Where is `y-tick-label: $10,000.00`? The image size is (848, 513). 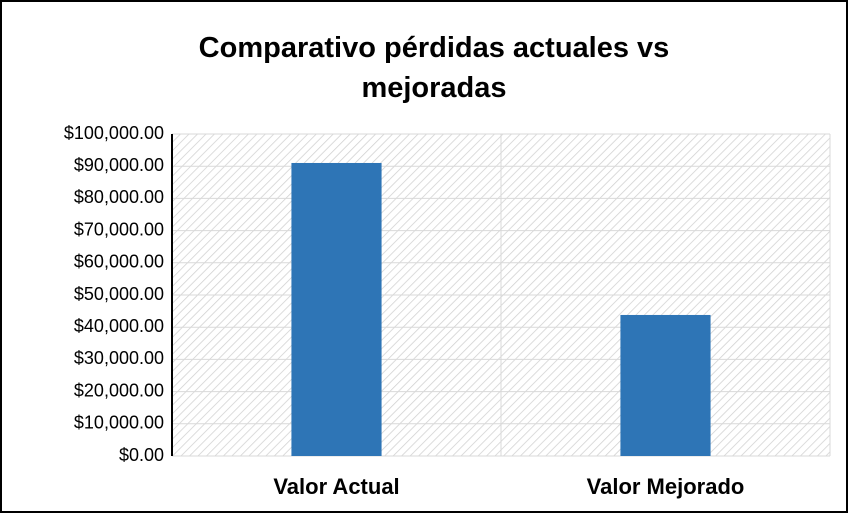
y-tick-label: $10,000.00 is located at coordinates (119, 423).